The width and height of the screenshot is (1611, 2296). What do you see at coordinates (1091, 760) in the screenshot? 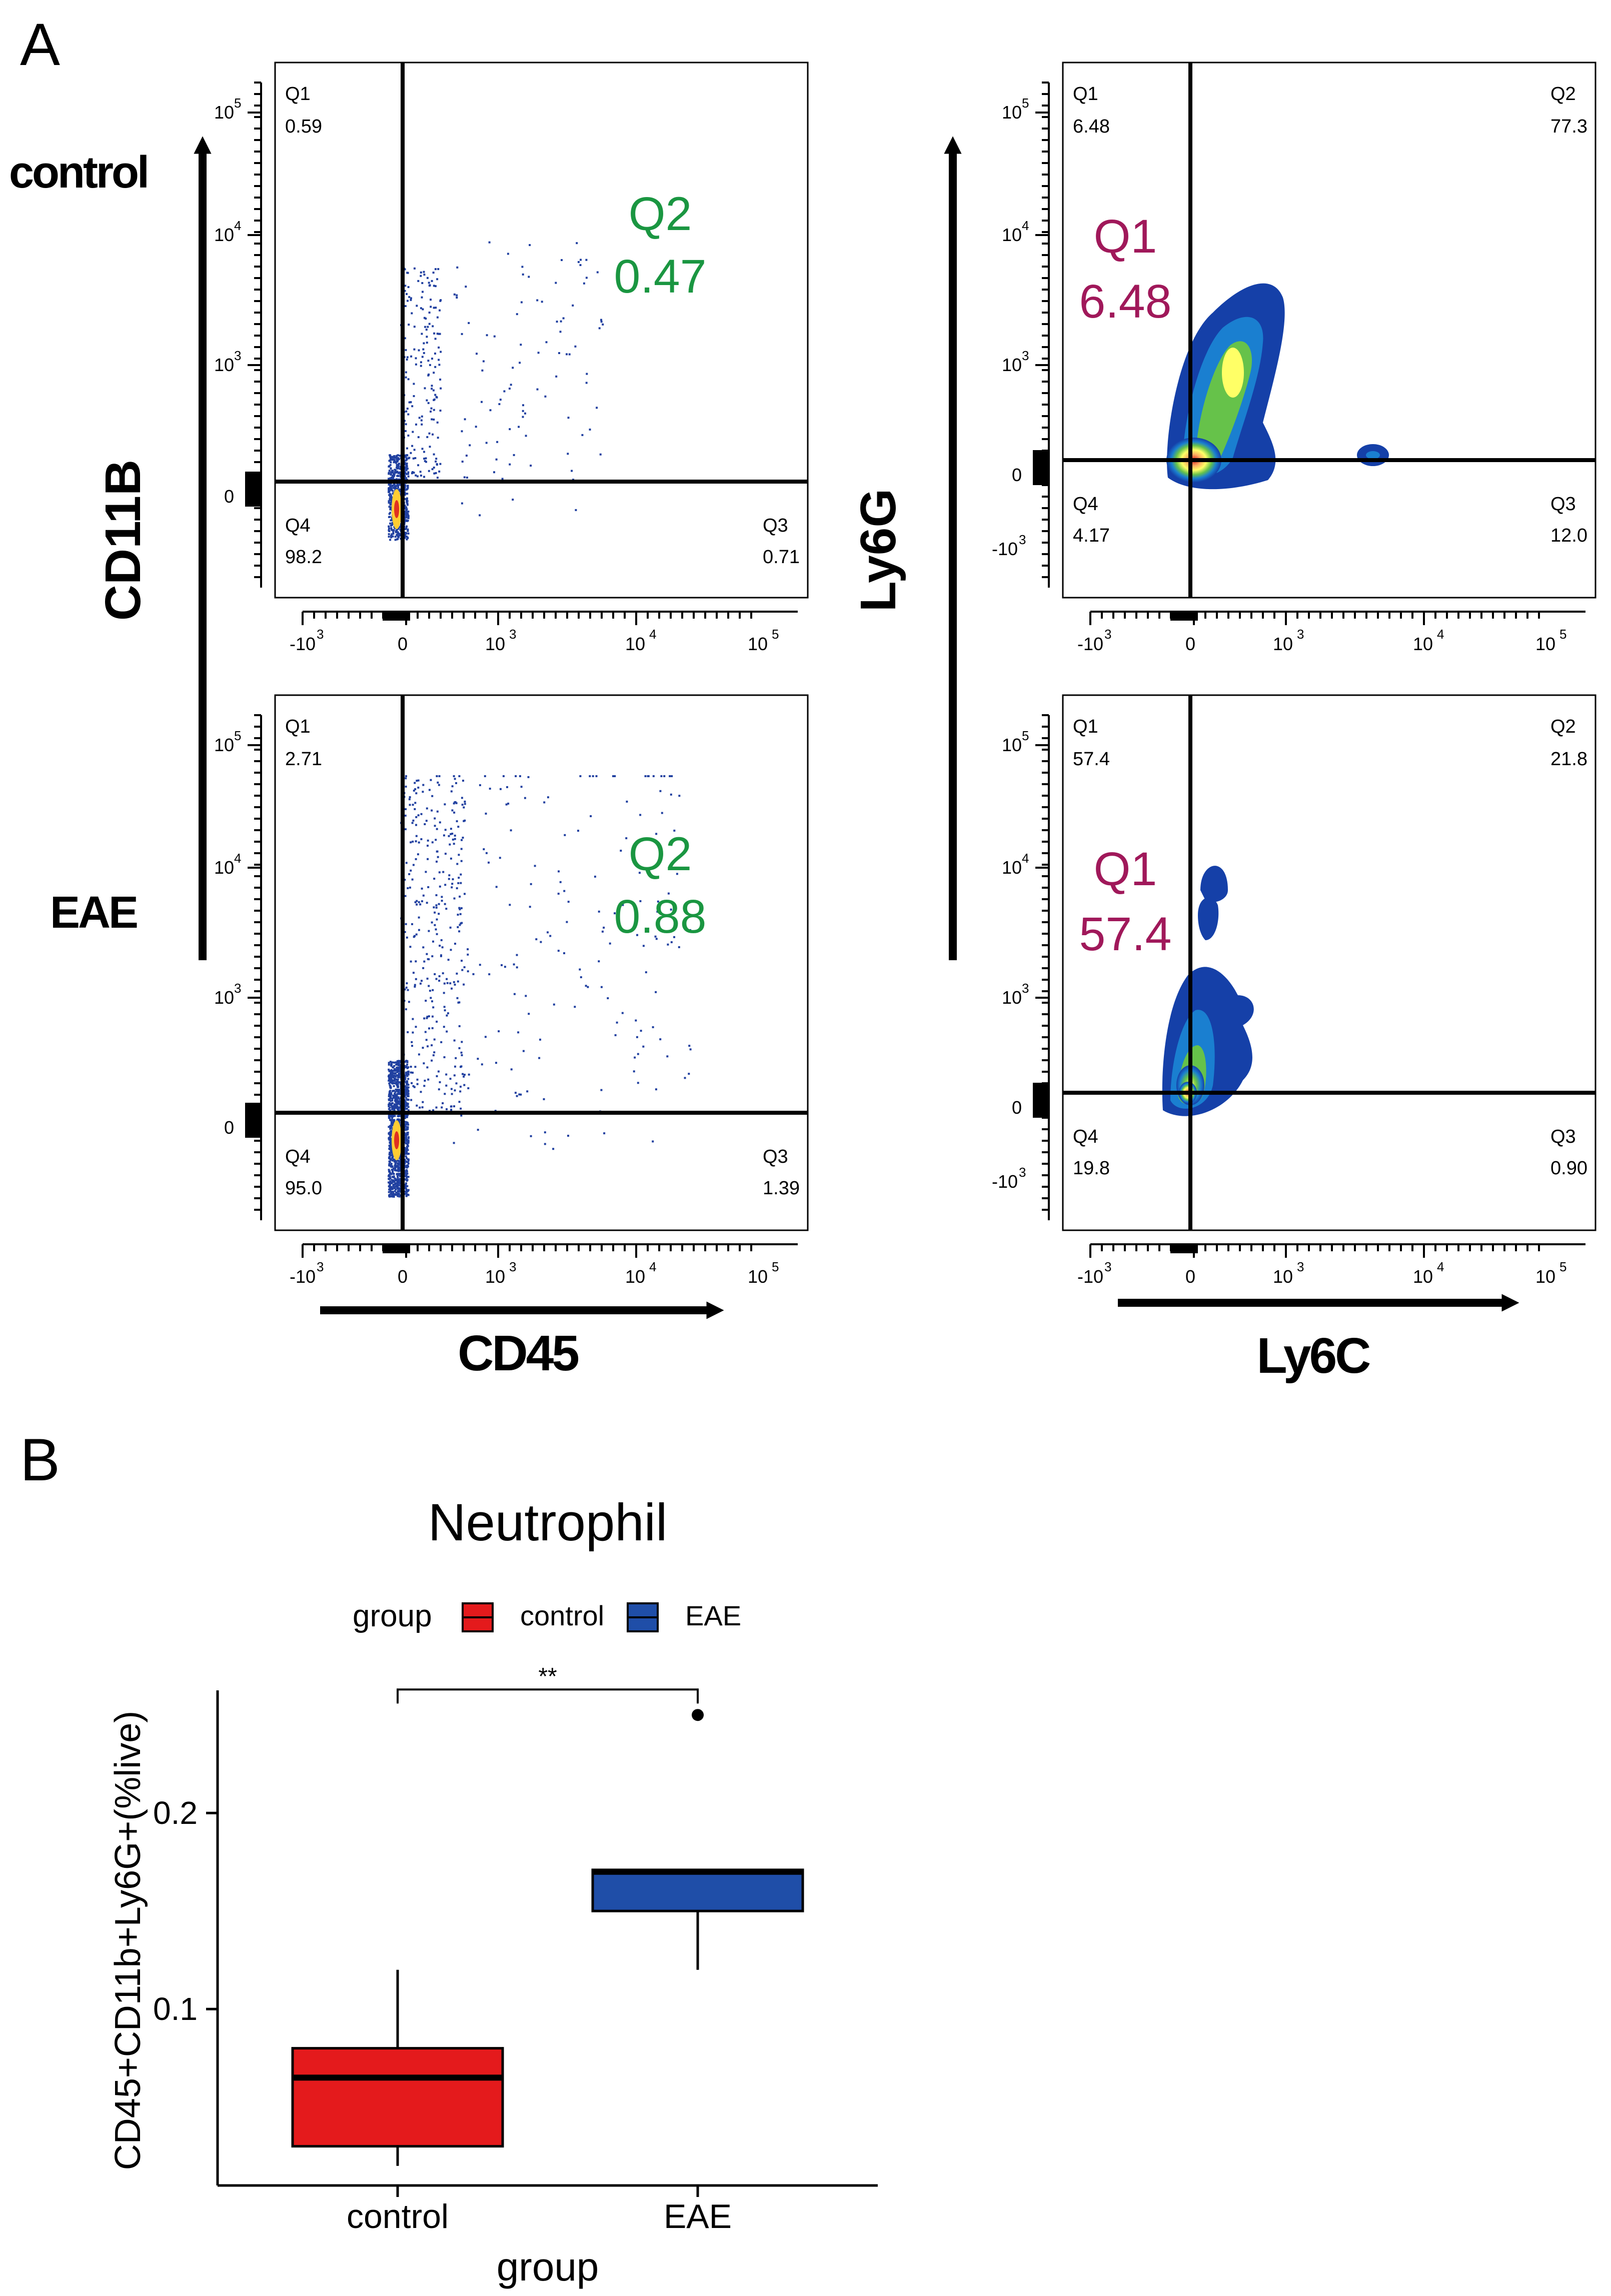
I see `q1-value: 57.4` at bounding box center [1091, 760].